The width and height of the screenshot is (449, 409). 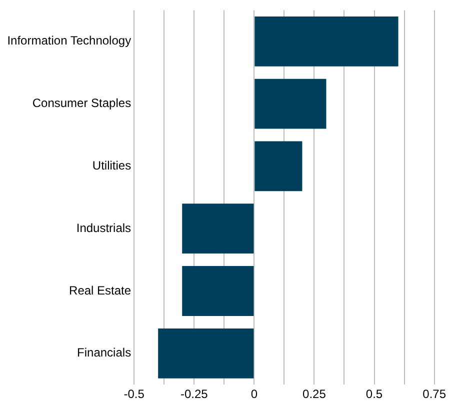 I want to click on y-tick-label: Information Technology, so click(x=69, y=41).